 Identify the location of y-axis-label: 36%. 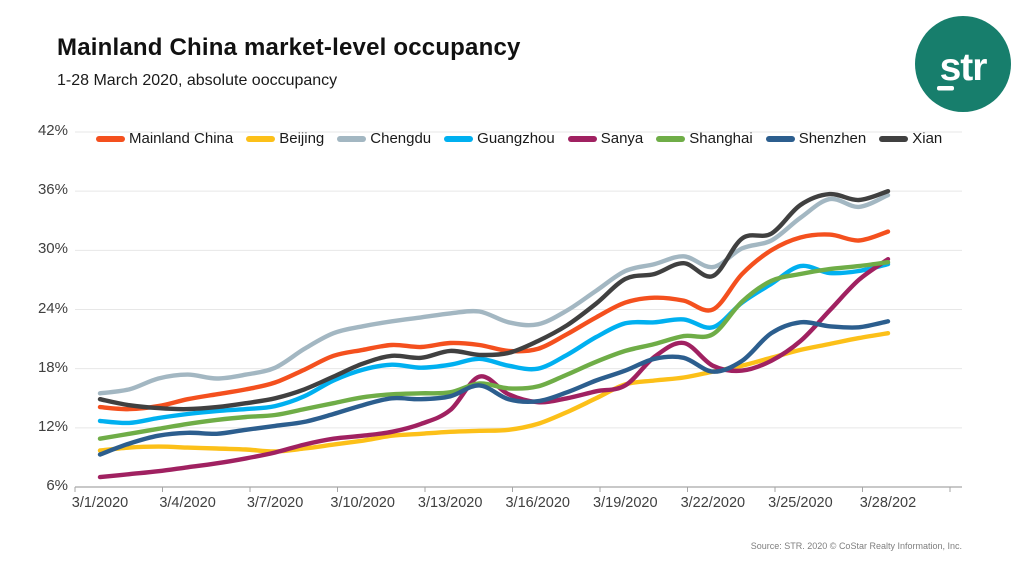
(52, 190).